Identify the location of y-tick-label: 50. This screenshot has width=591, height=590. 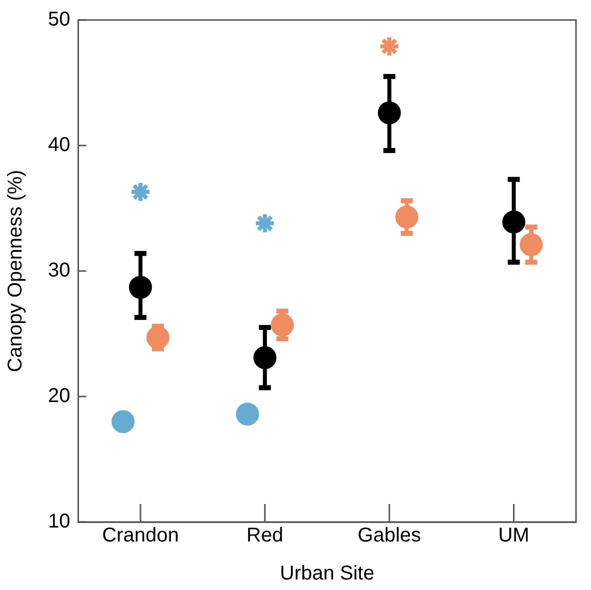
(59, 19).